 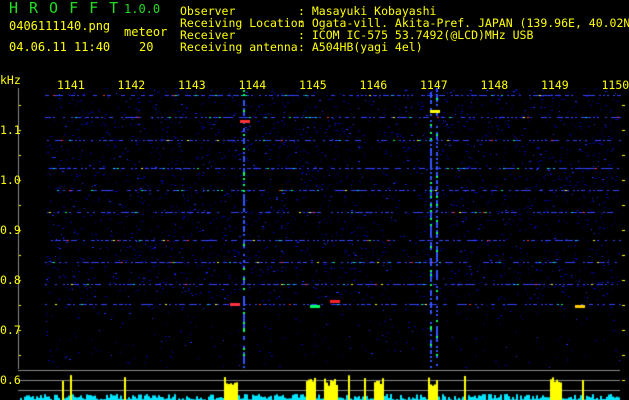 What do you see at coordinates (60, 26) in the screenshot?
I see `filename: 0406111140.png` at bounding box center [60, 26].